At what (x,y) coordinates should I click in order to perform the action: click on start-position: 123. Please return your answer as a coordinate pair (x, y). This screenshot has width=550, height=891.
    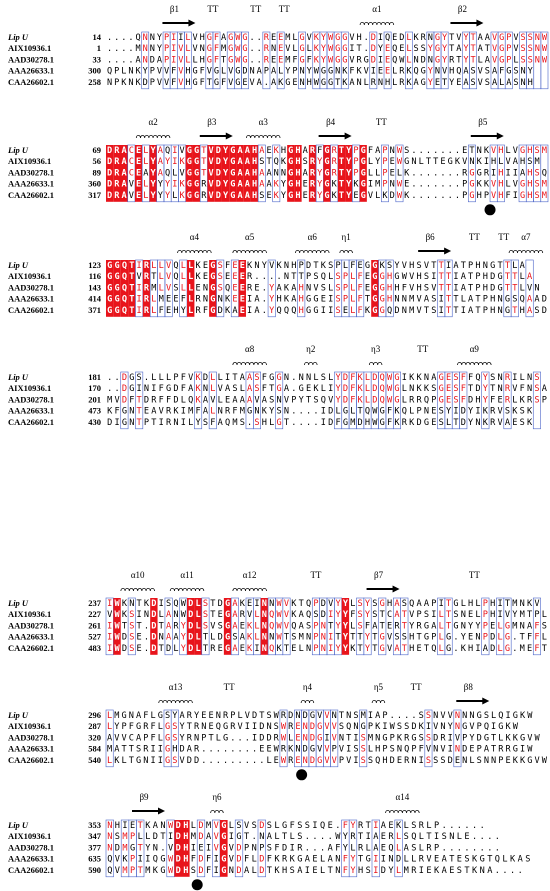
    Looking at the image, I should click on (94, 265).